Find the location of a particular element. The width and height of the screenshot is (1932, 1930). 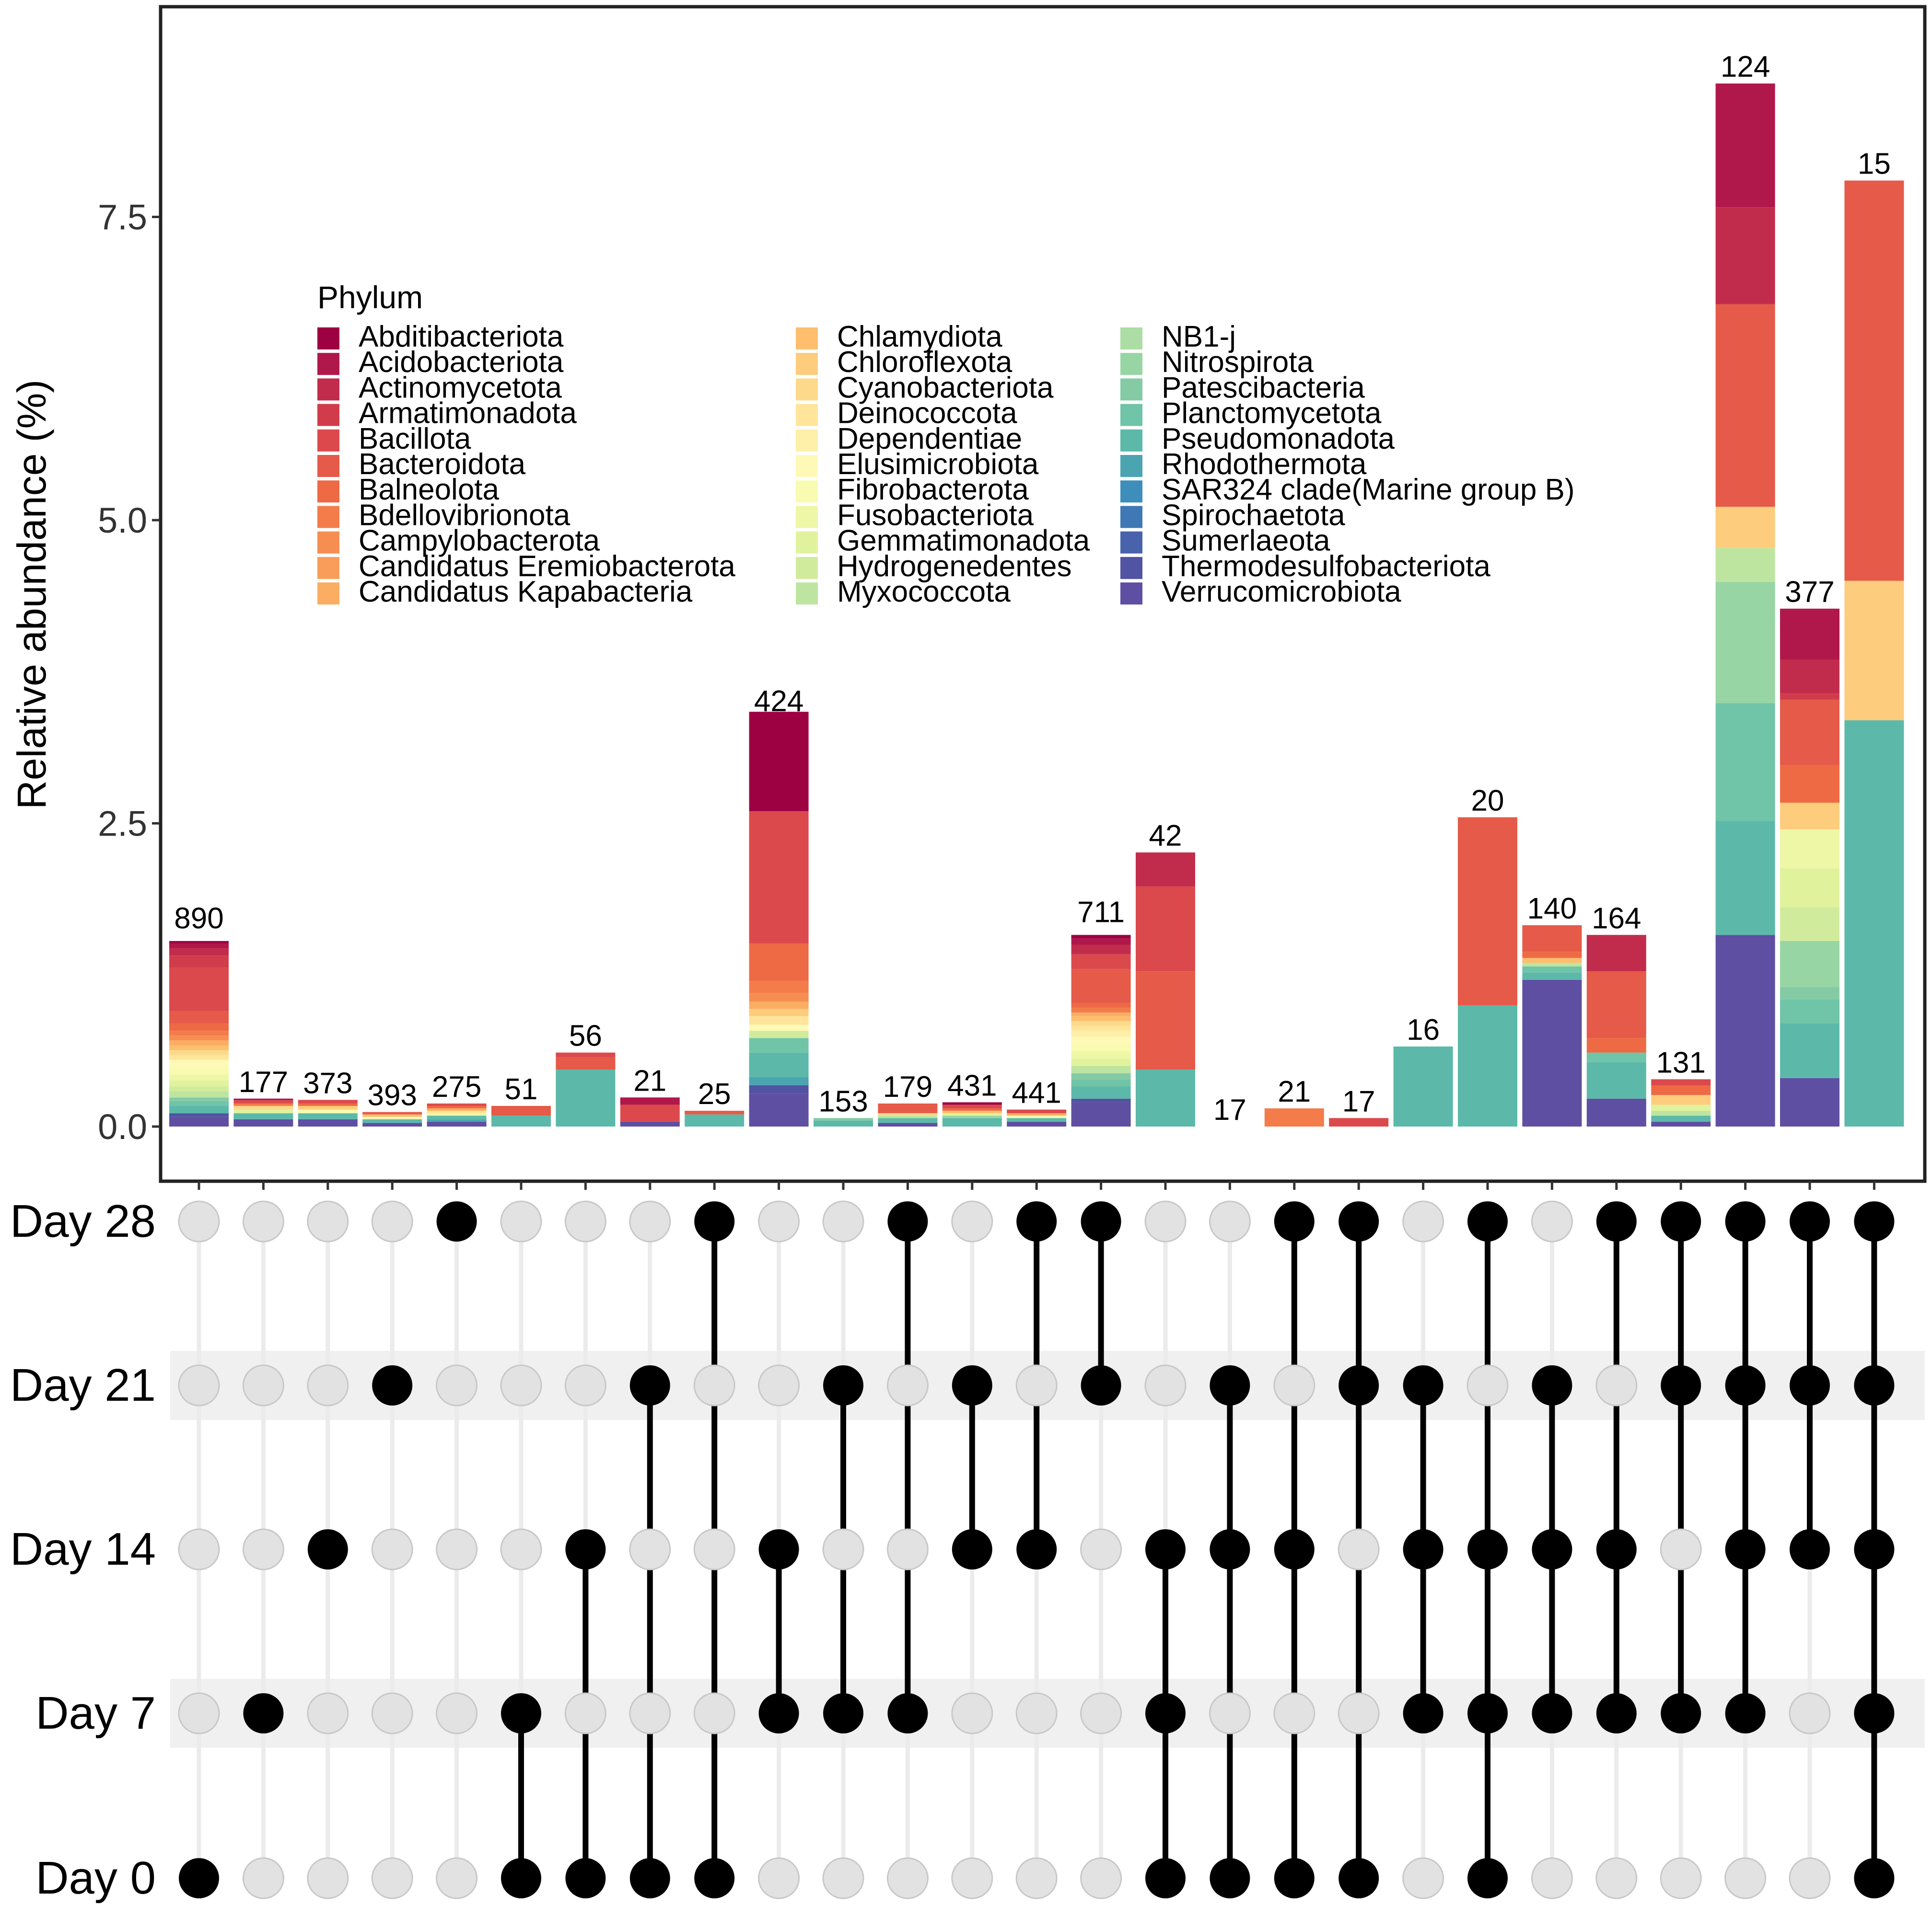

count-label: 140 is located at coordinates (1552, 909).